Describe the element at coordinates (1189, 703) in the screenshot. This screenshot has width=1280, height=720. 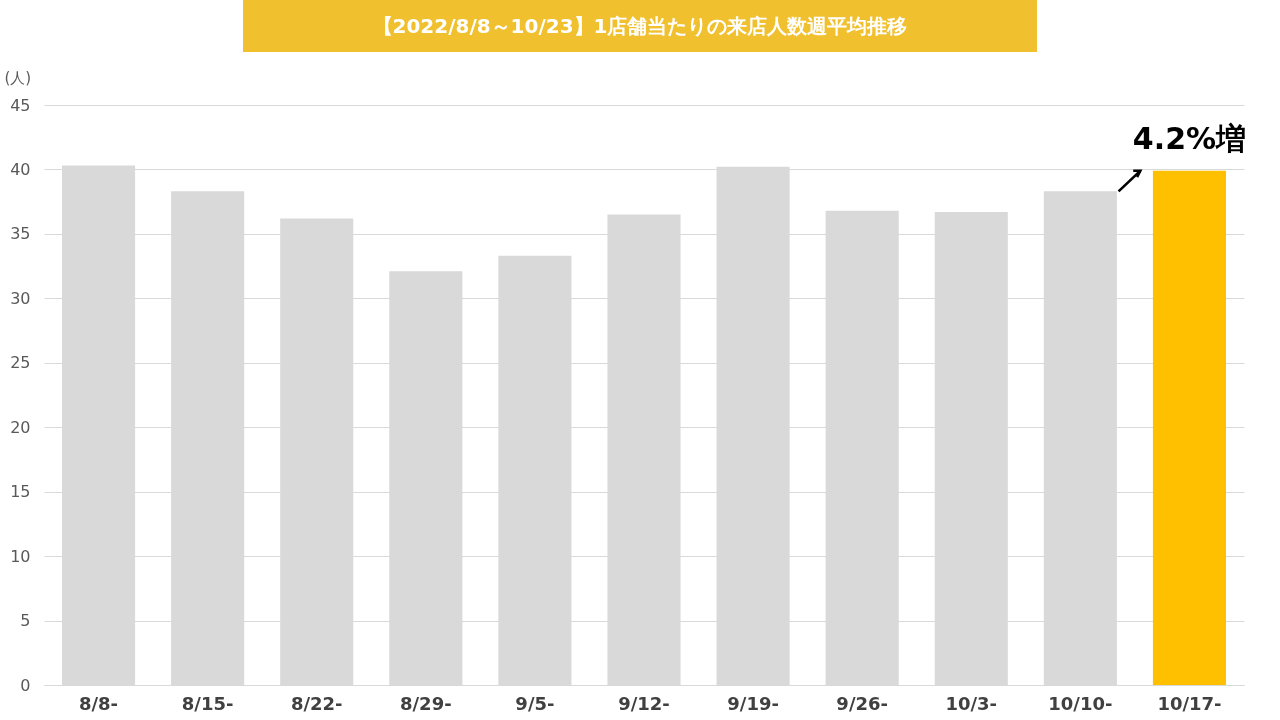
I see `x-tick-label: 10/17-` at that location.